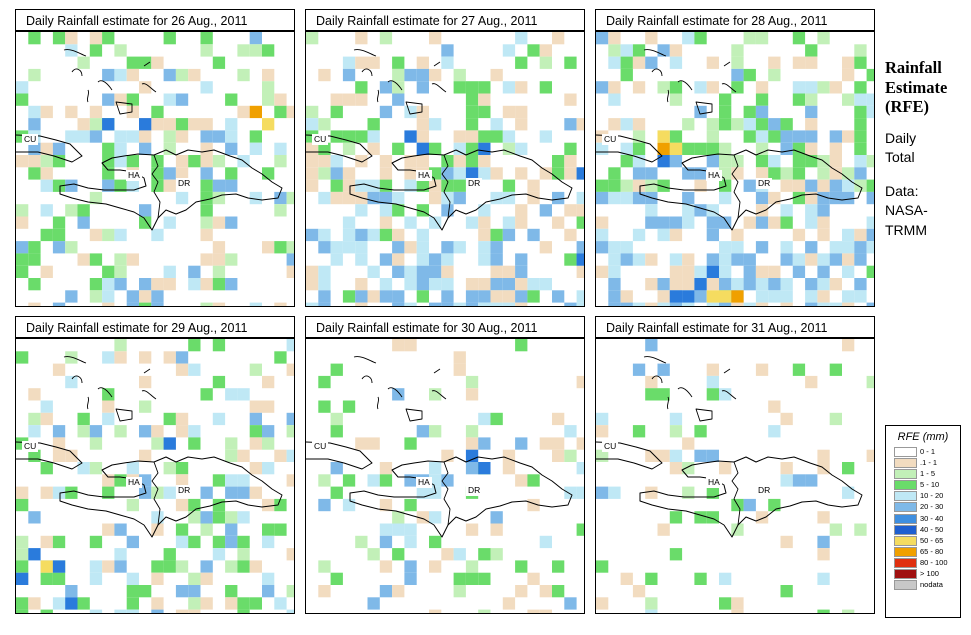 The height and width of the screenshot is (635, 971). I want to click on country-label-ha: HA, so click(424, 482).